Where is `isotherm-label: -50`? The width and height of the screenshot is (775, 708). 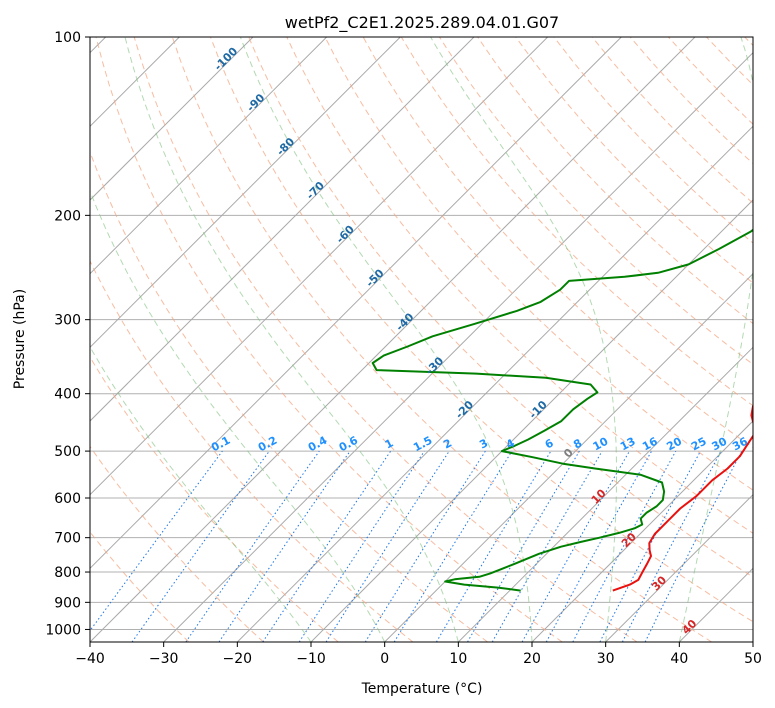
isotherm-label: -50 is located at coordinates (374, 277).